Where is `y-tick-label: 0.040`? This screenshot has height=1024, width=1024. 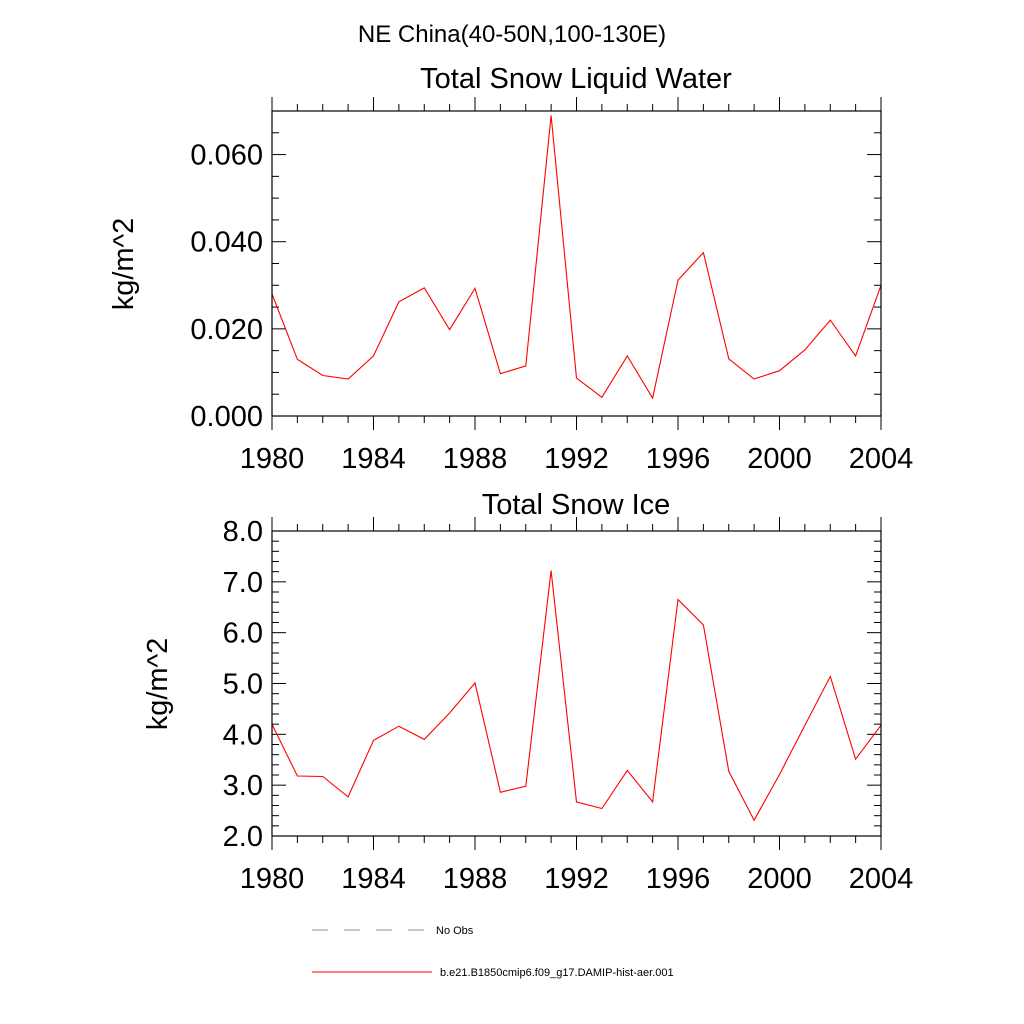 y-tick-label: 0.040 is located at coordinates (226, 243).